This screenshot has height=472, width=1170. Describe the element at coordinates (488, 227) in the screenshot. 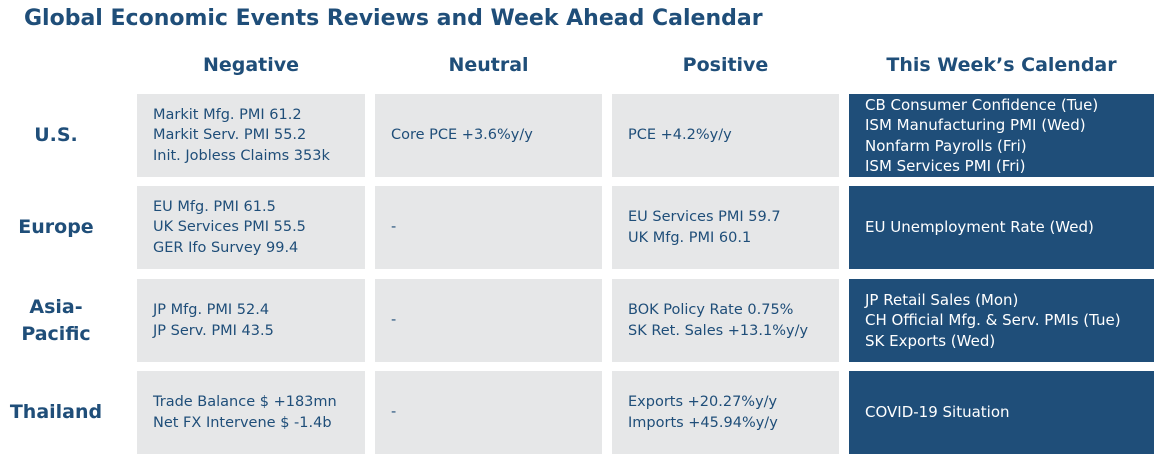

I see `cell-europe-neutral: -` at that location.